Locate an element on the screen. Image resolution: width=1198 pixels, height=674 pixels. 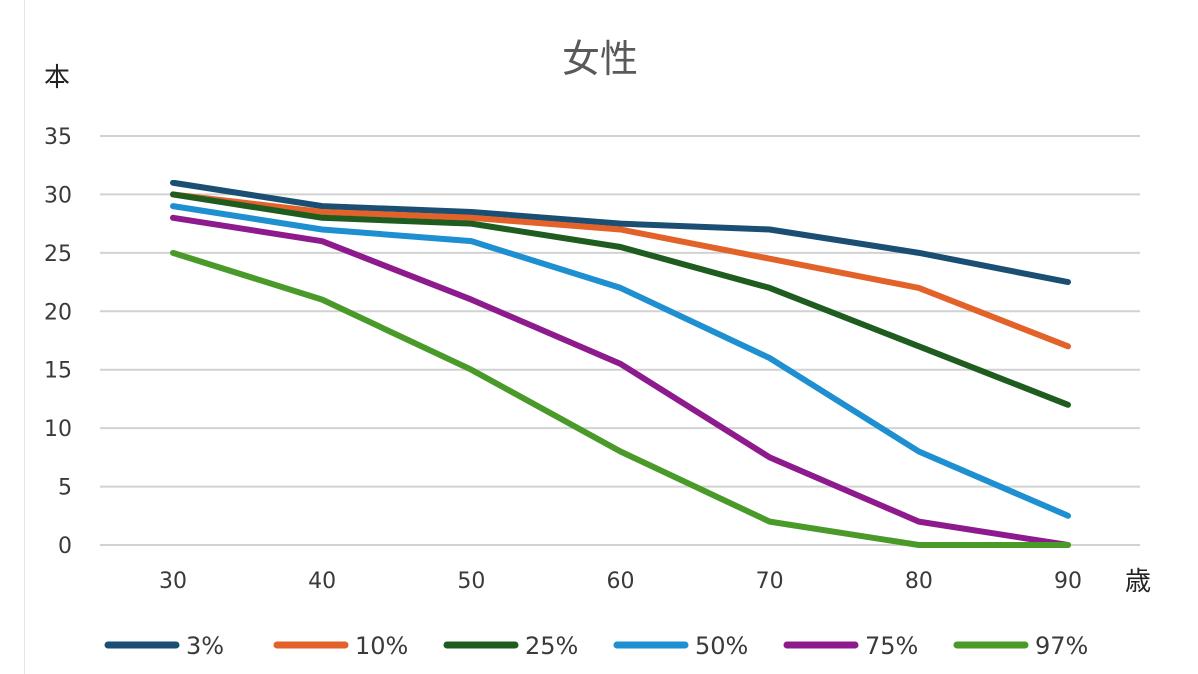
legend-label: 97% is located at coordinates (1061, 646).